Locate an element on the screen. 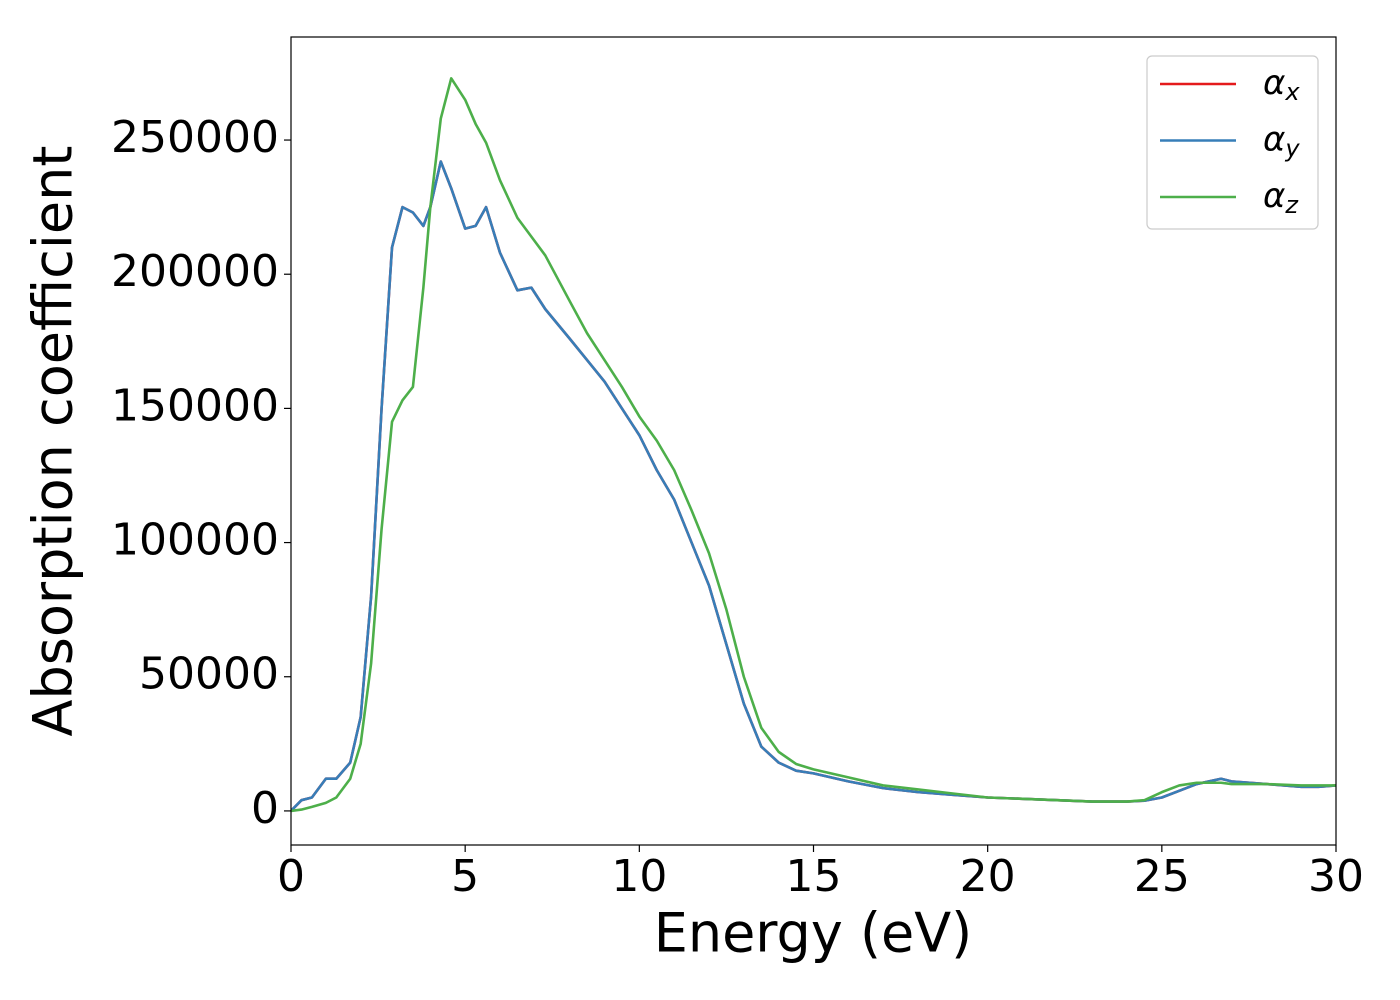 This screenshot has width=1400, height=1000. y-tick-label: 200000 is located at coordinates (195, 271).